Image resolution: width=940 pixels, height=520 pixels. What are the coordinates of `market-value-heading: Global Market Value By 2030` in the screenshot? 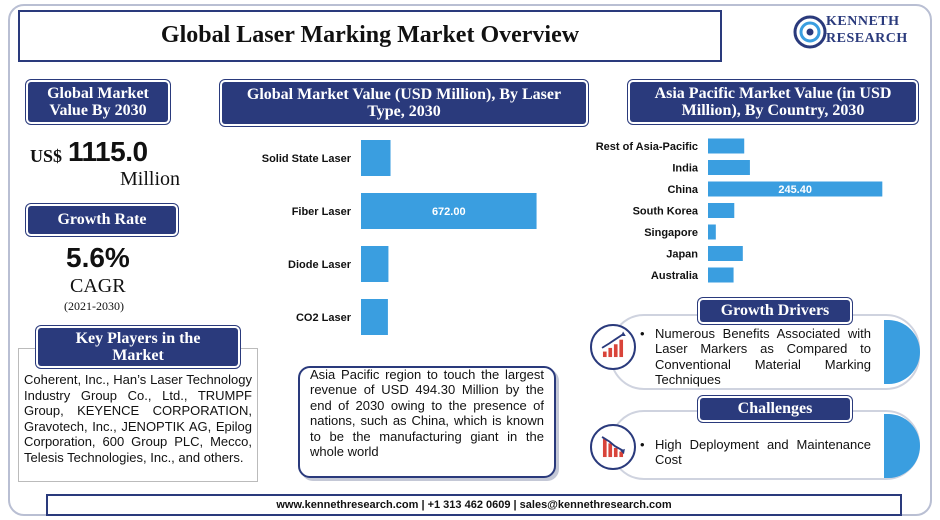 It's located at (98, 102).